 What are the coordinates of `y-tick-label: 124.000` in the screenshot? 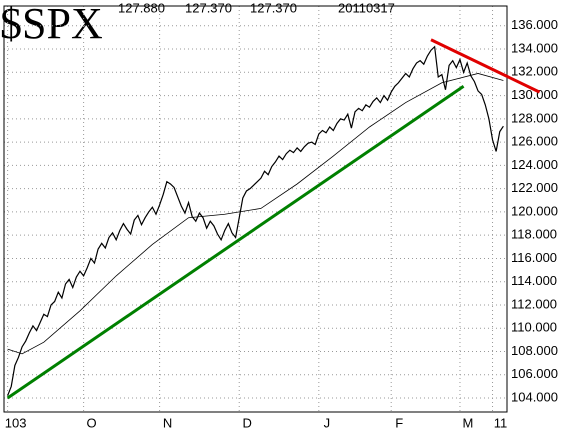 It's located at (534, 164).